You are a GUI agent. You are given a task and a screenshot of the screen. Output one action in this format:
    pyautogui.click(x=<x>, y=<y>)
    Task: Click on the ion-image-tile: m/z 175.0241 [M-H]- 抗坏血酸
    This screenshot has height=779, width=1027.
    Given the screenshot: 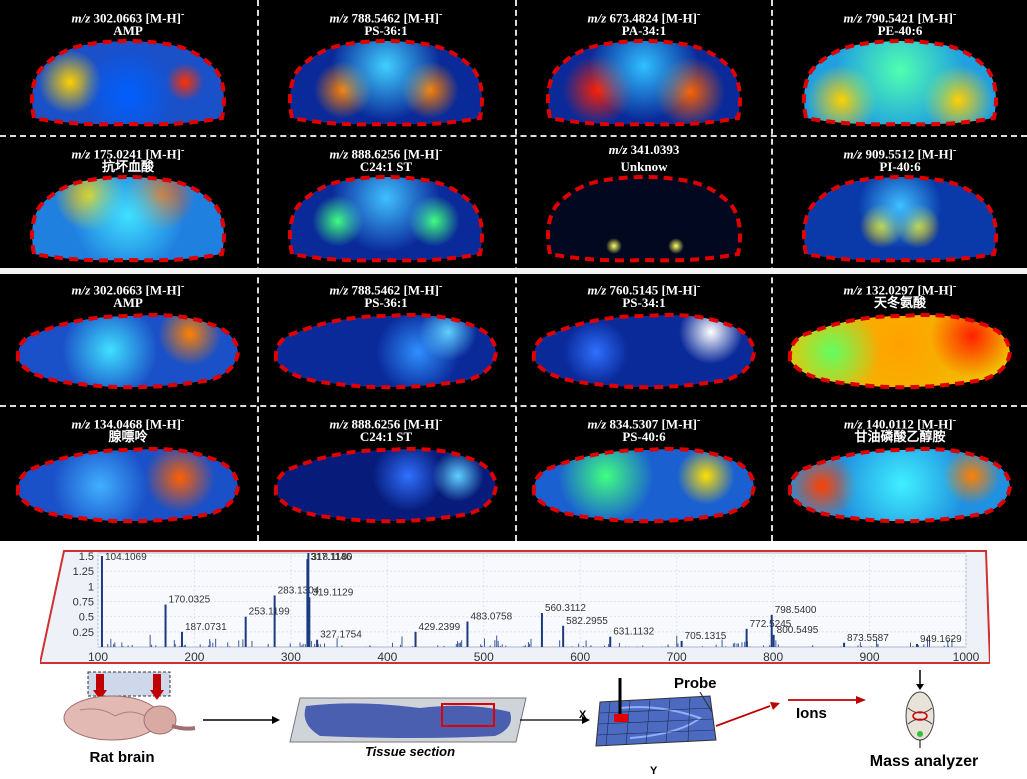 What is the action you would take?
    pyautogui.click(x=128, y=203)
    